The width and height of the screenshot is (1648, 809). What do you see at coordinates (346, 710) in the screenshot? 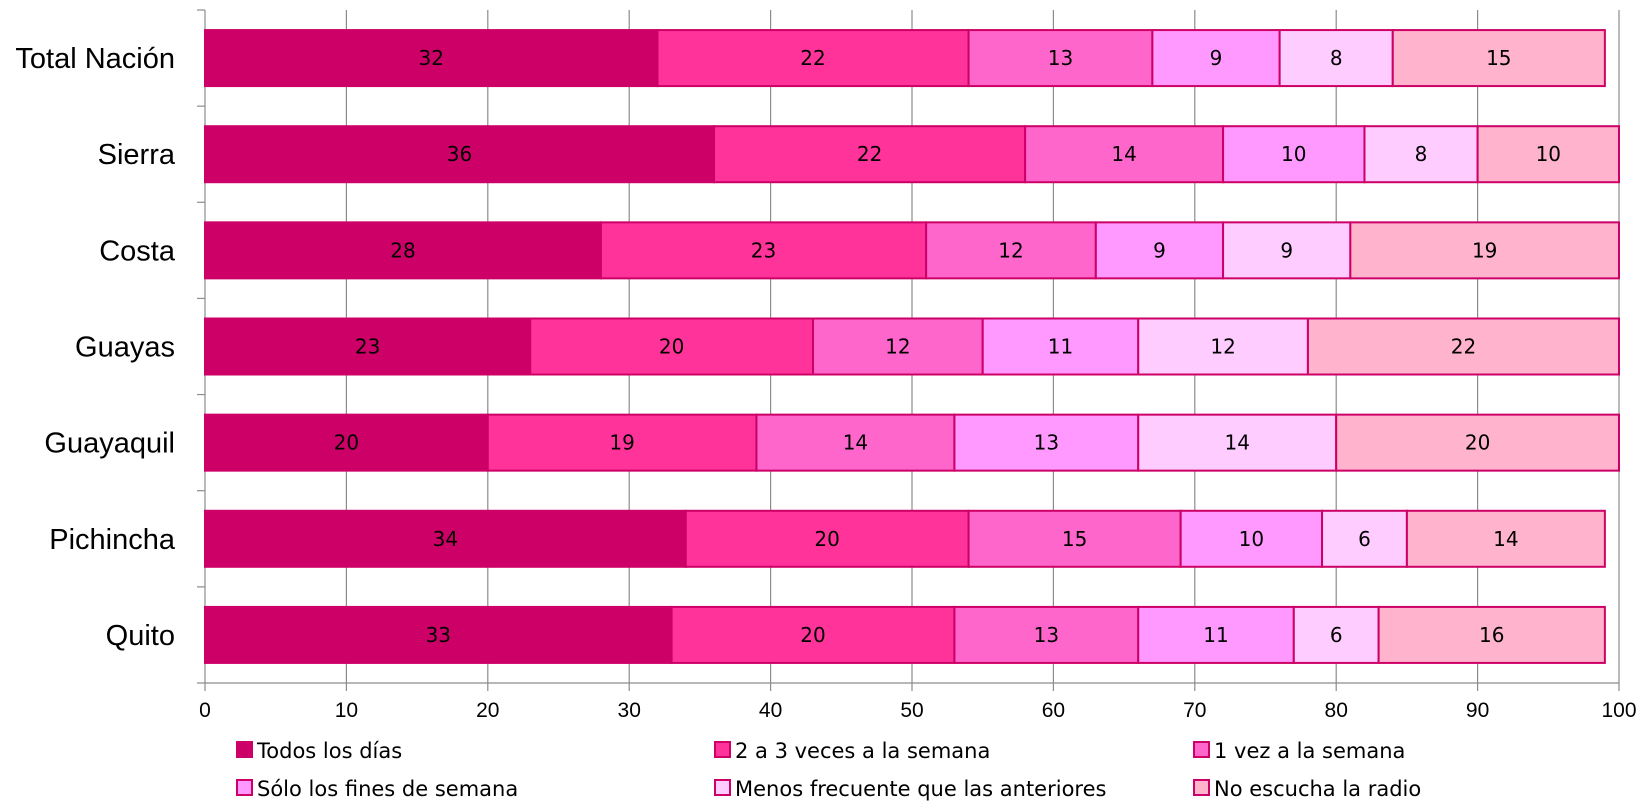
I see `x-tick-label: 10` at bounding box center [346, 710].